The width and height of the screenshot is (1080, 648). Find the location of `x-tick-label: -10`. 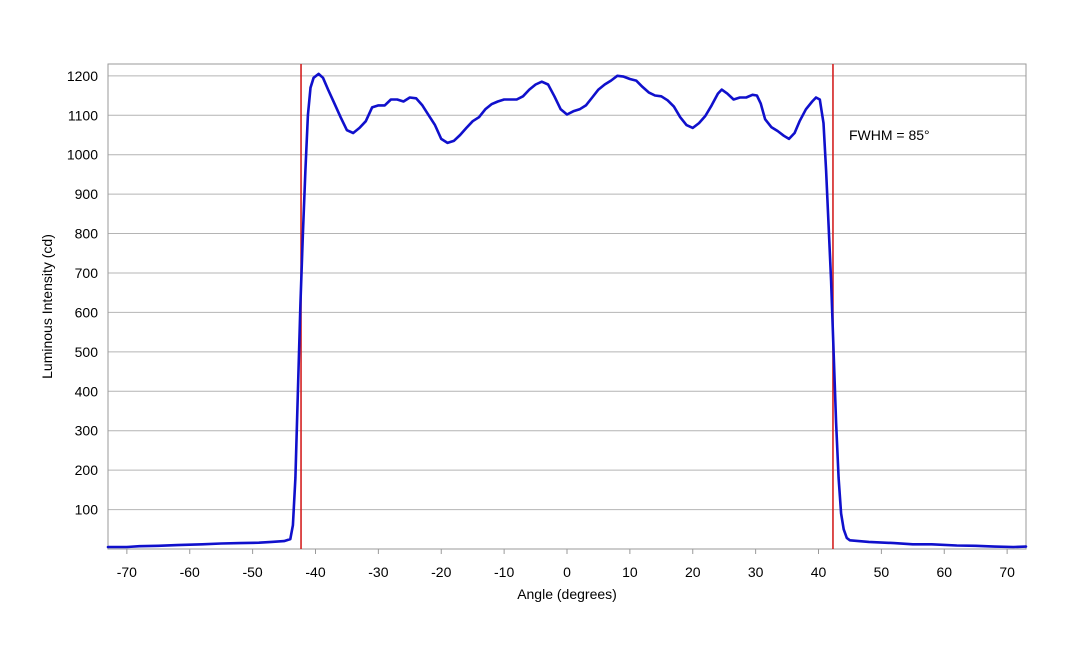

x-tick-label: -10 is located at coordinates (504, 572).